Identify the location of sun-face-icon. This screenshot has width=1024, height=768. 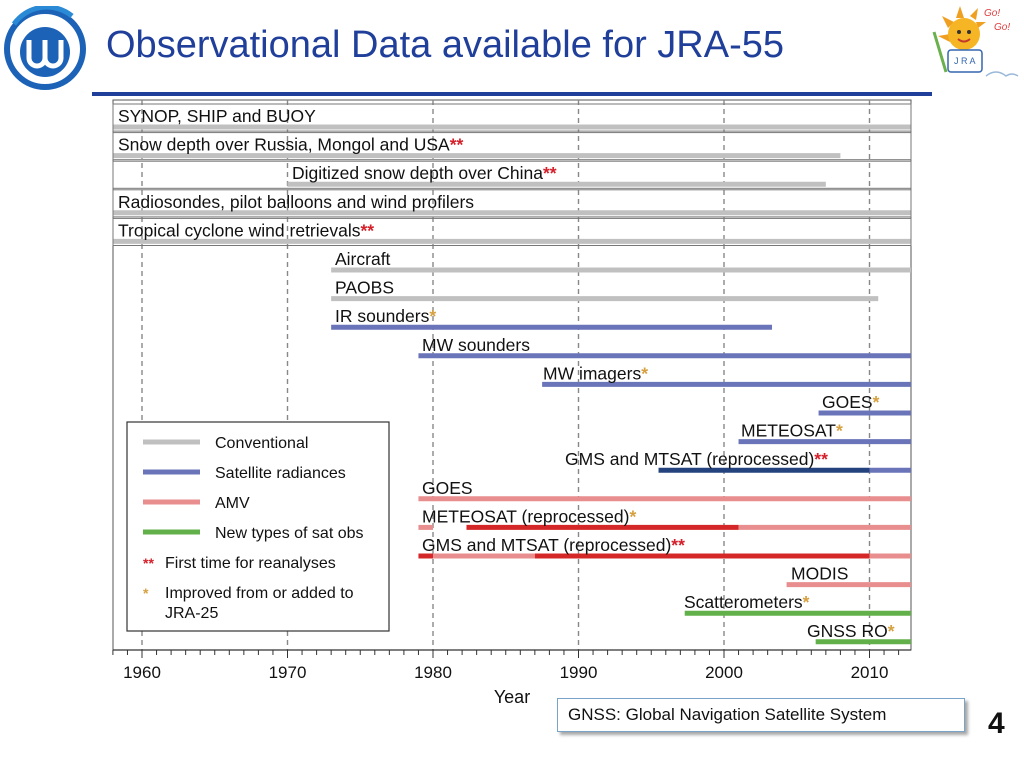
(964, 34).